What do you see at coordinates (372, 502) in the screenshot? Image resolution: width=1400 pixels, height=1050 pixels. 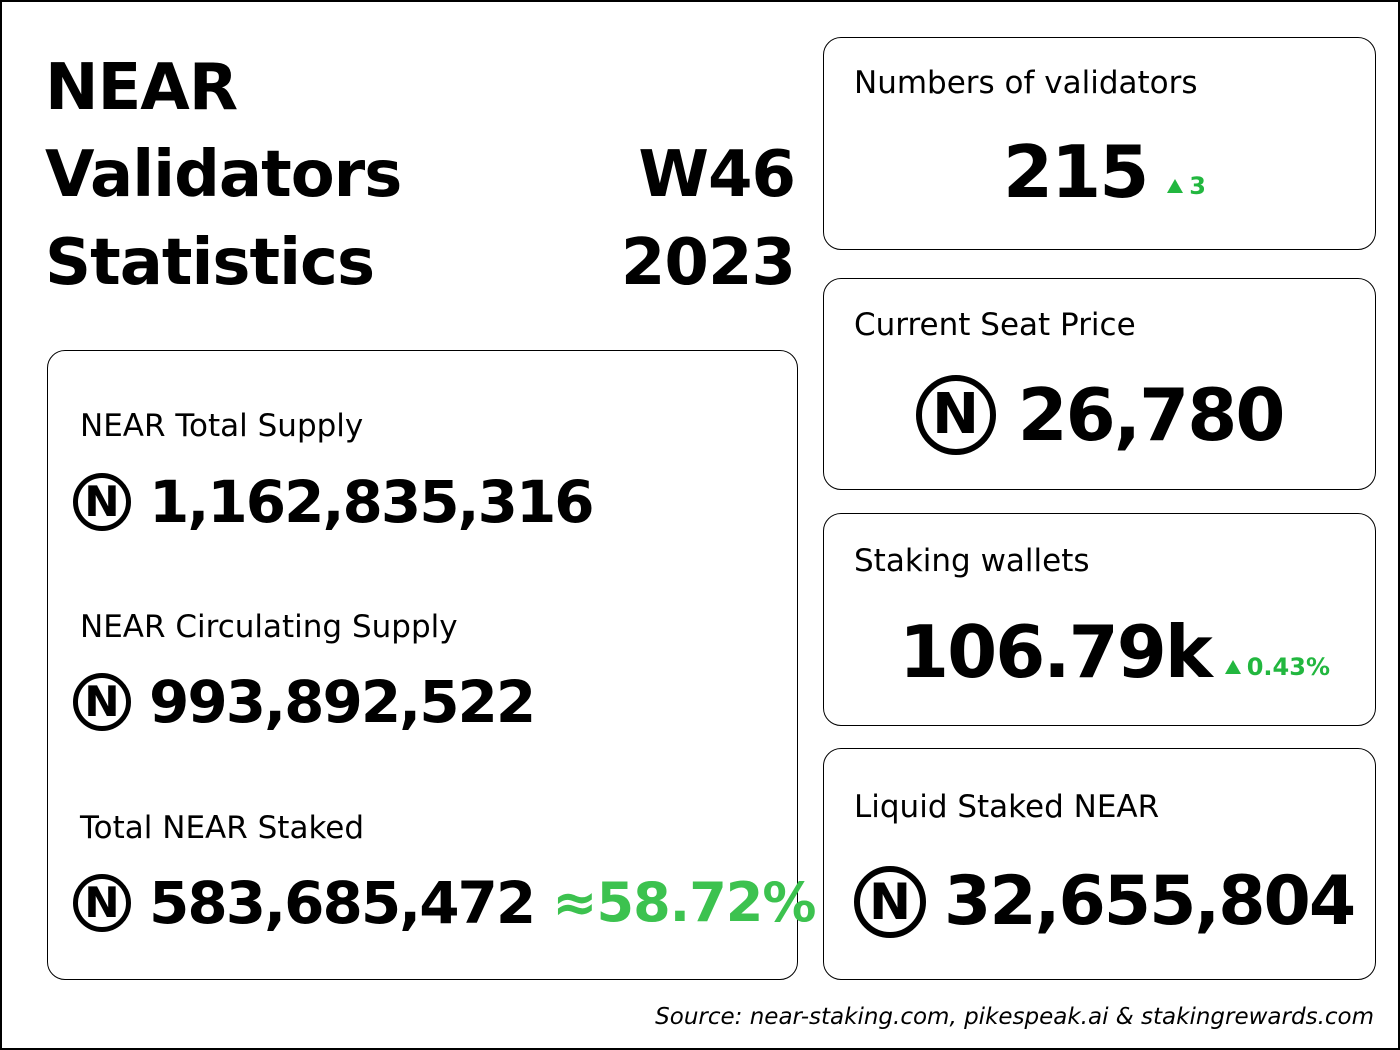 I see `total-supply-value: 1,162,835,316` at bounding box center [372, 502].